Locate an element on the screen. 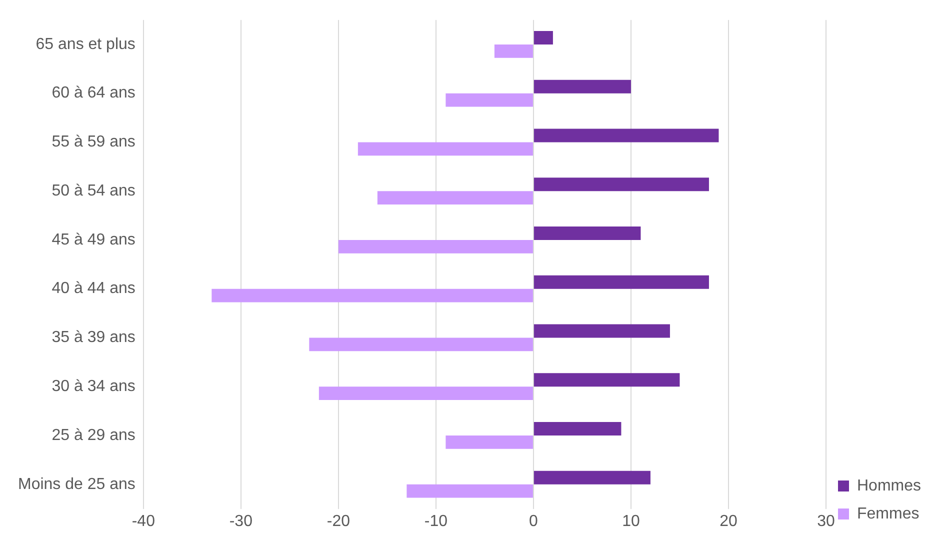  y-tick-label: 65 ans et plus is located at coordinates (86, 44).